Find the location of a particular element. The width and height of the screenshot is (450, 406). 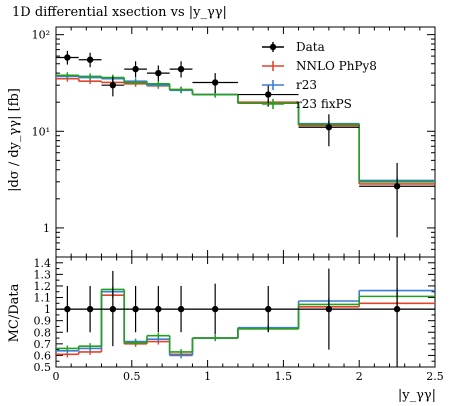

ratio-y-tick-label: 1 is located at coordinates (47, 309).